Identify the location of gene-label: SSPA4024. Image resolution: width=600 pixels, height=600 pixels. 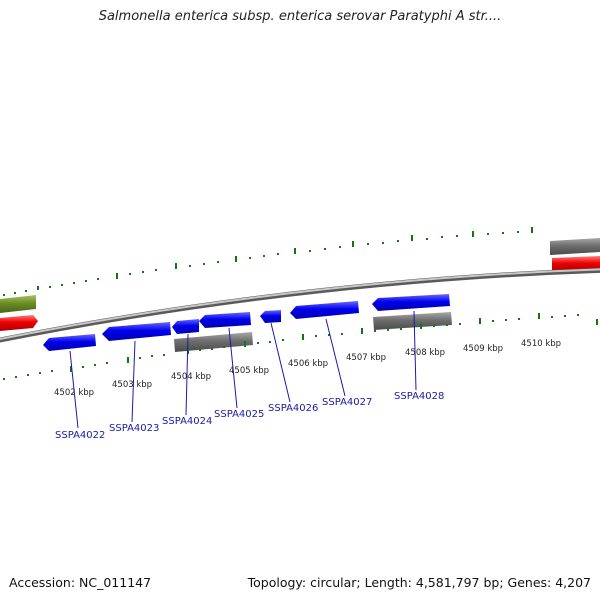
(187, 421).